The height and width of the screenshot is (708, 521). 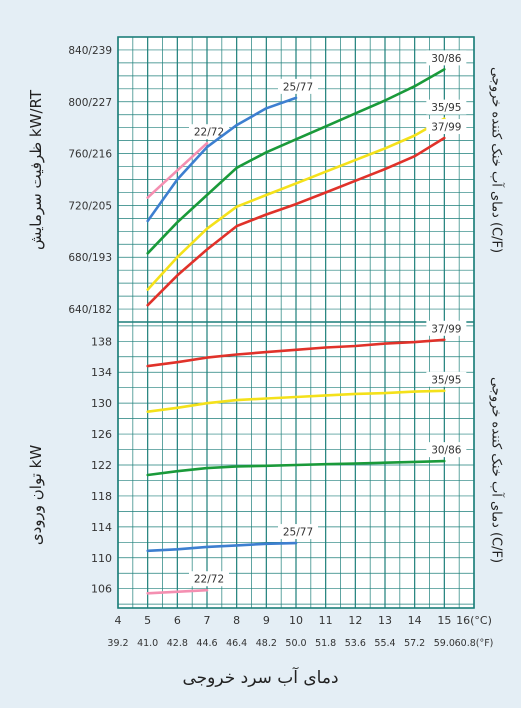 What do you see at coordinates (117, 643) in the screenshot?
I see `x-tick-fahrenheit: 39.2` at bounding box center [117, 643].